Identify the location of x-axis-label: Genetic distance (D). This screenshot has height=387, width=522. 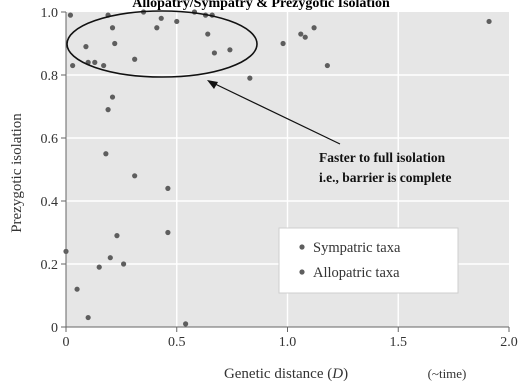
(286, 374).